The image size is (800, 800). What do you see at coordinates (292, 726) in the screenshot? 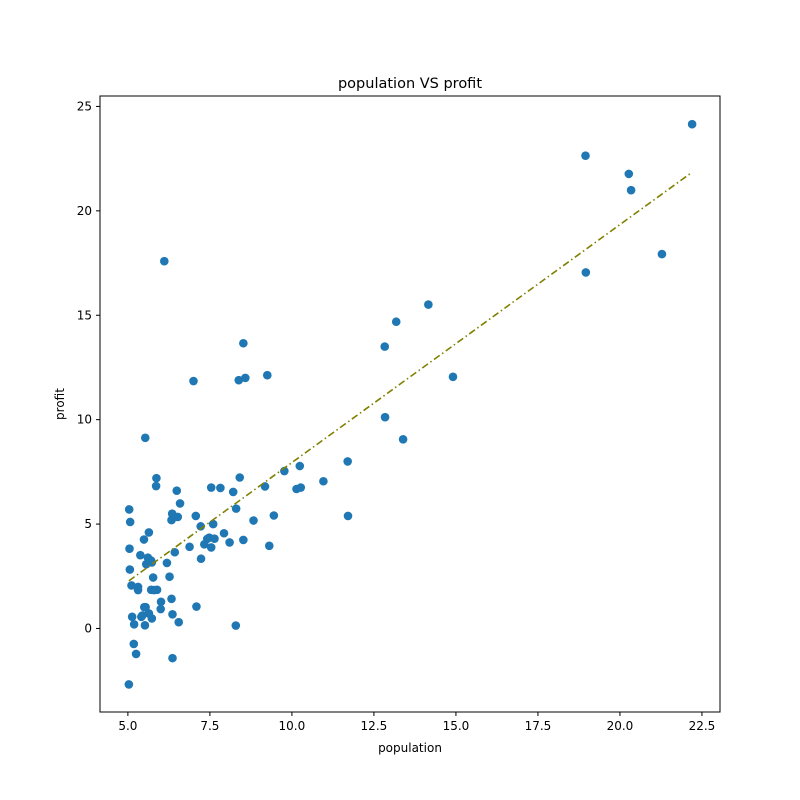
I see `x-tick-label: 10.0` at bounding box center [292, 726].